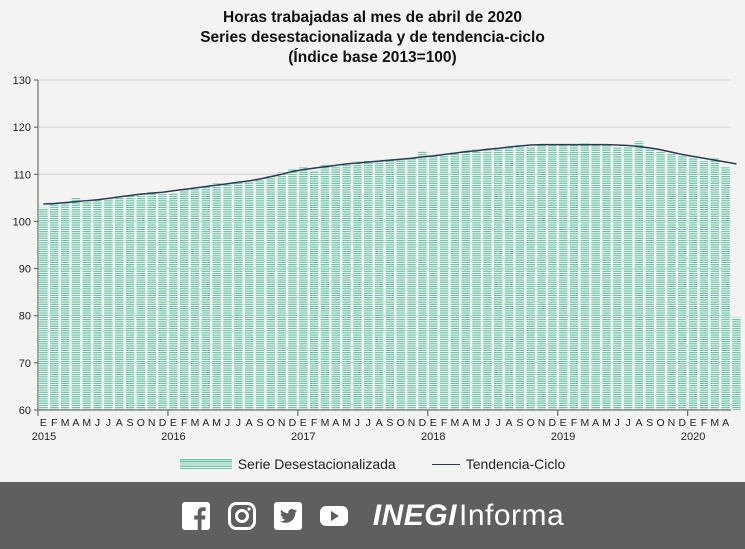 The height and width of the screenshot is (549, 745). I want to click on x-year-label: 2015, so click(44, 437).